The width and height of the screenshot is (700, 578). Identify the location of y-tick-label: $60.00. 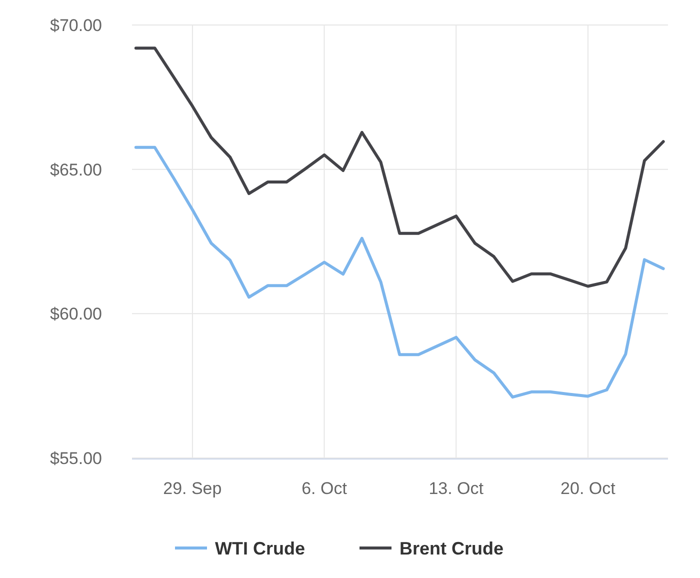
(76, 314).